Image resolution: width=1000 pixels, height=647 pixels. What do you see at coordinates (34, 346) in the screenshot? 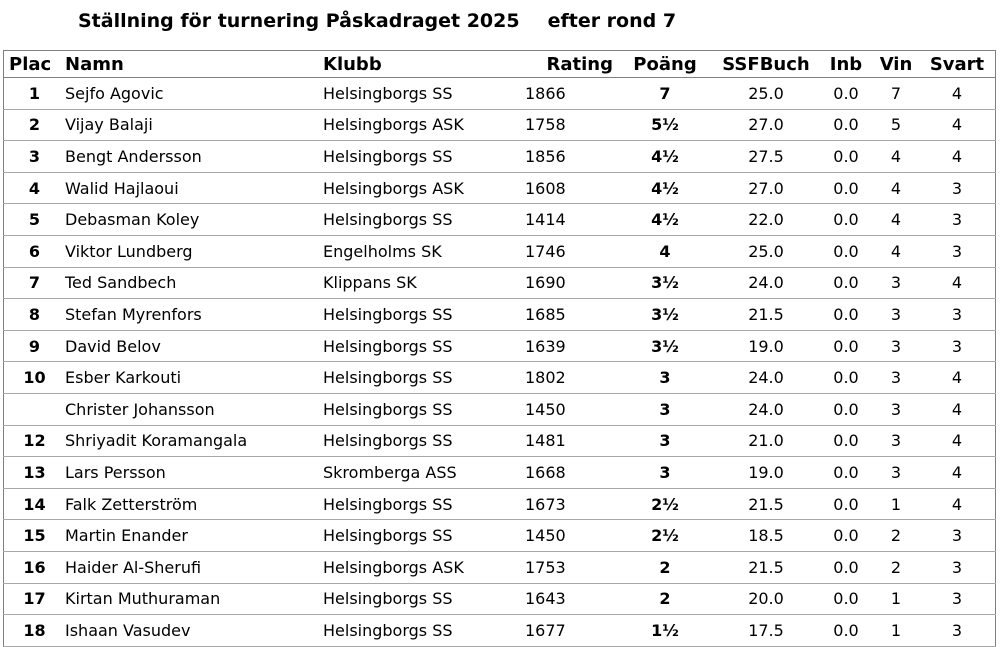
I see `cell-plac: 9` at bounding box center [34, 346].